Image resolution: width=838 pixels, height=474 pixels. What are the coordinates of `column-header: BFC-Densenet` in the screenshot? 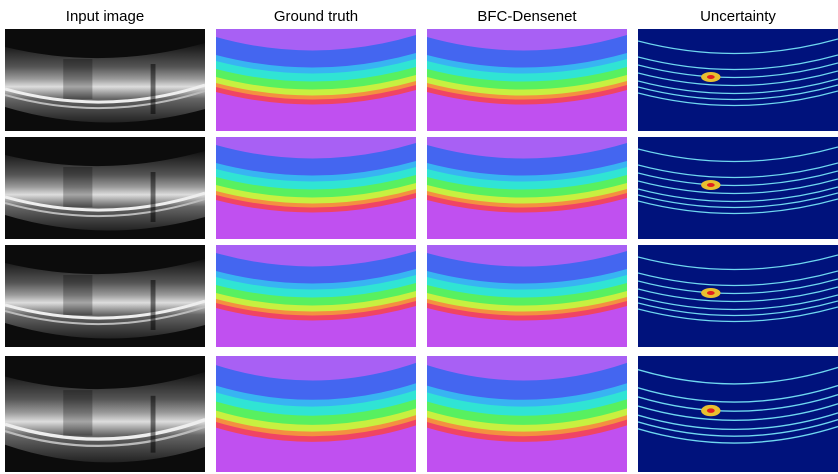 It's located at (527, 16).